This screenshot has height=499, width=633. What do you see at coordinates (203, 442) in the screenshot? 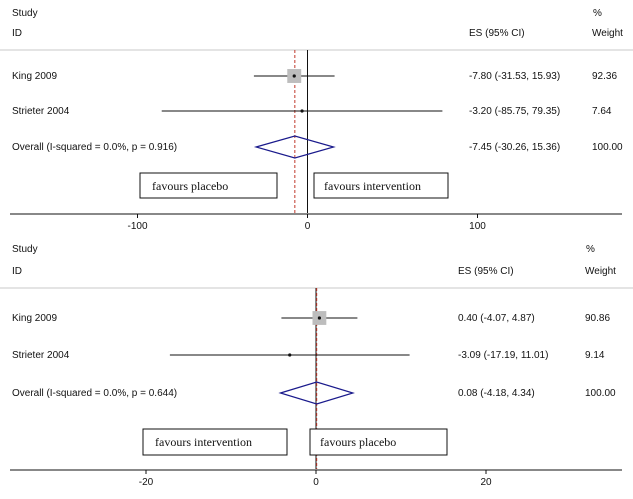
I see `favours-left-label: favours intervention` at bounding box center [203, 442].